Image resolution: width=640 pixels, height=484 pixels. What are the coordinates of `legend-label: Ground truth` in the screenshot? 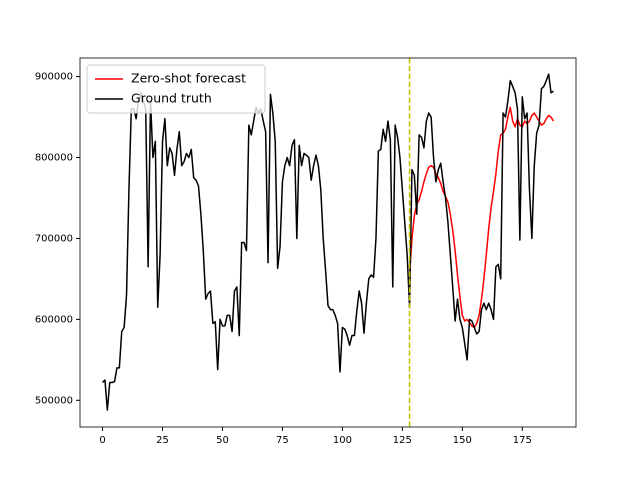 It's located at (171, 98).